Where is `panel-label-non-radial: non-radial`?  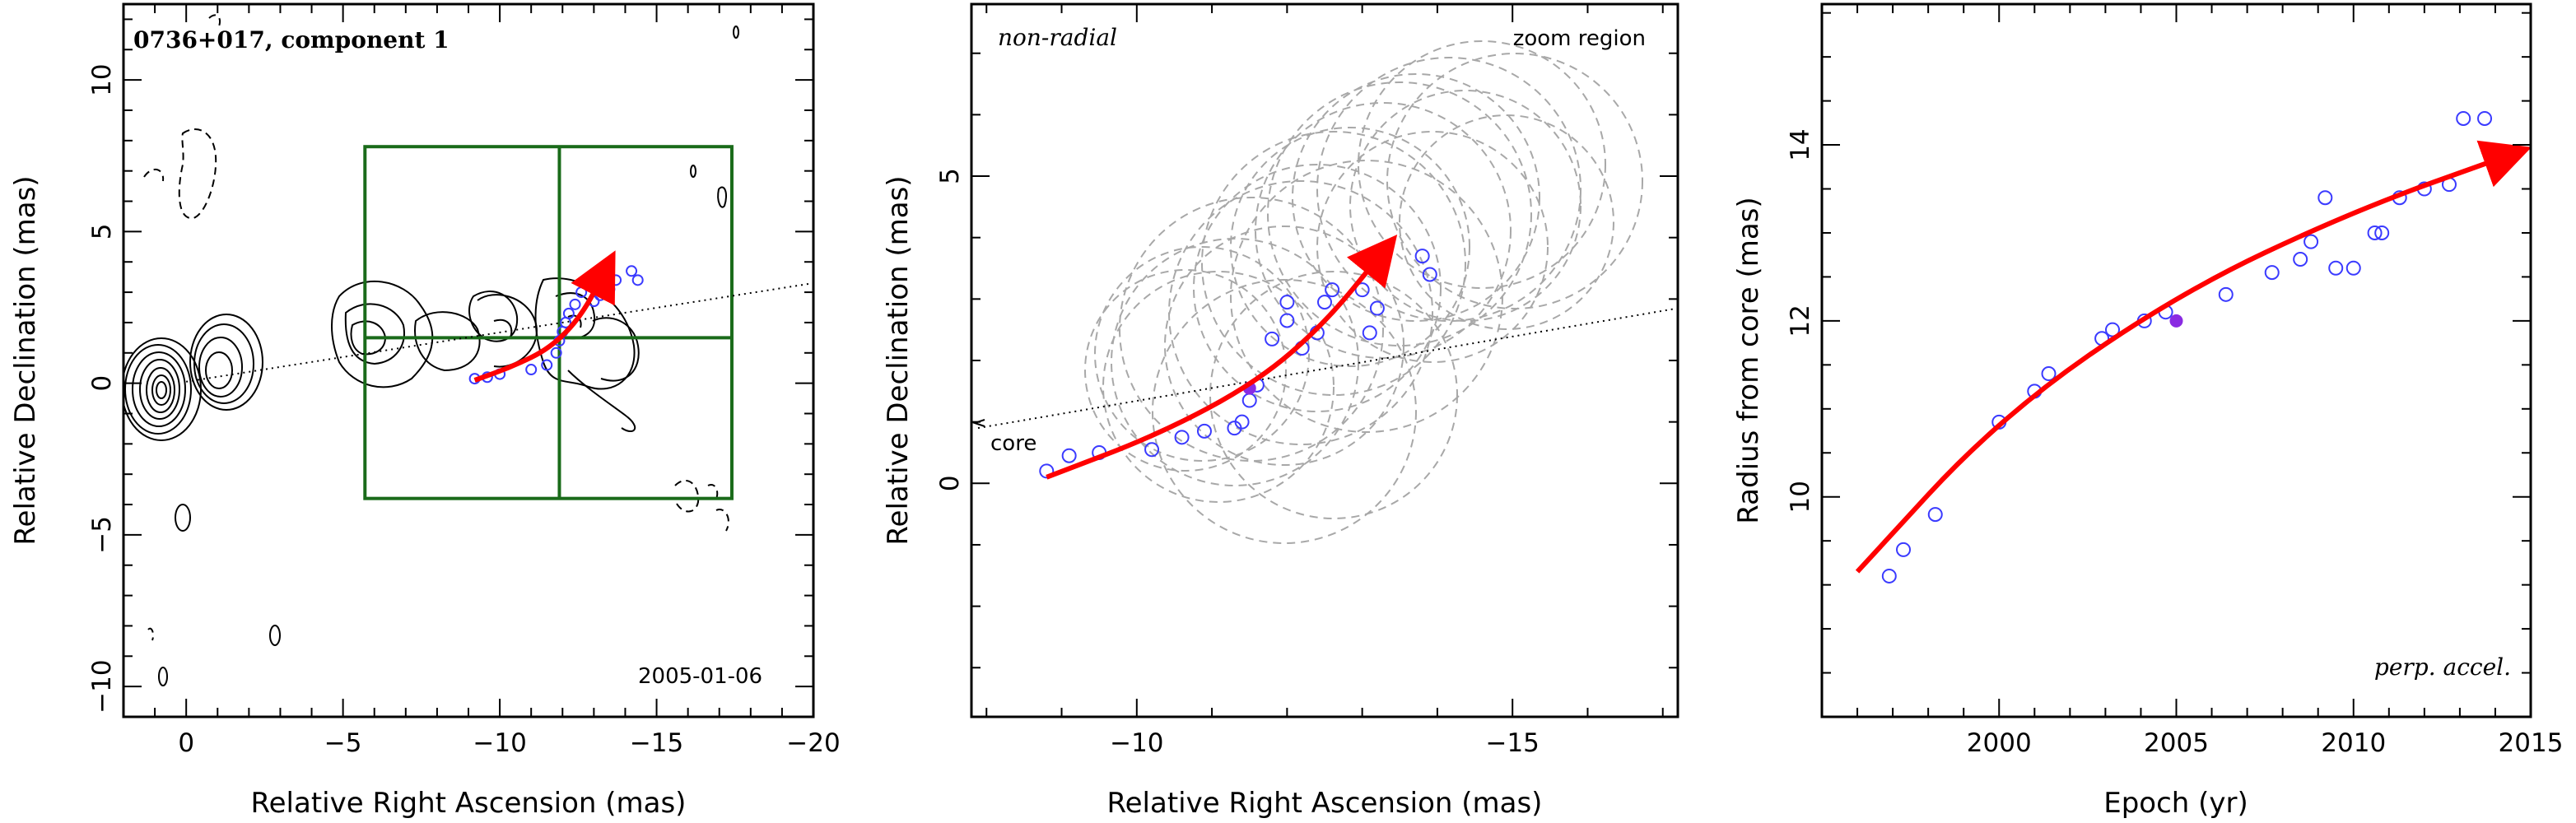 panel-label-non-radial: non-radial is located at coordinates (1057, 37).